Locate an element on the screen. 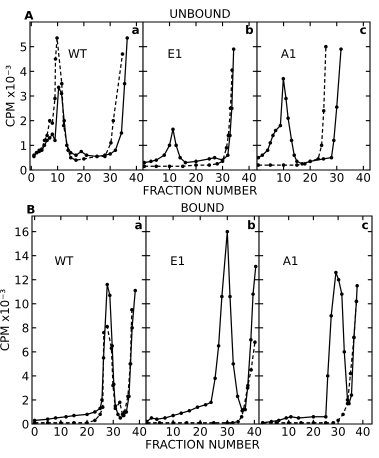  y-tick-label: 8 is located at coordinates (25, 328).